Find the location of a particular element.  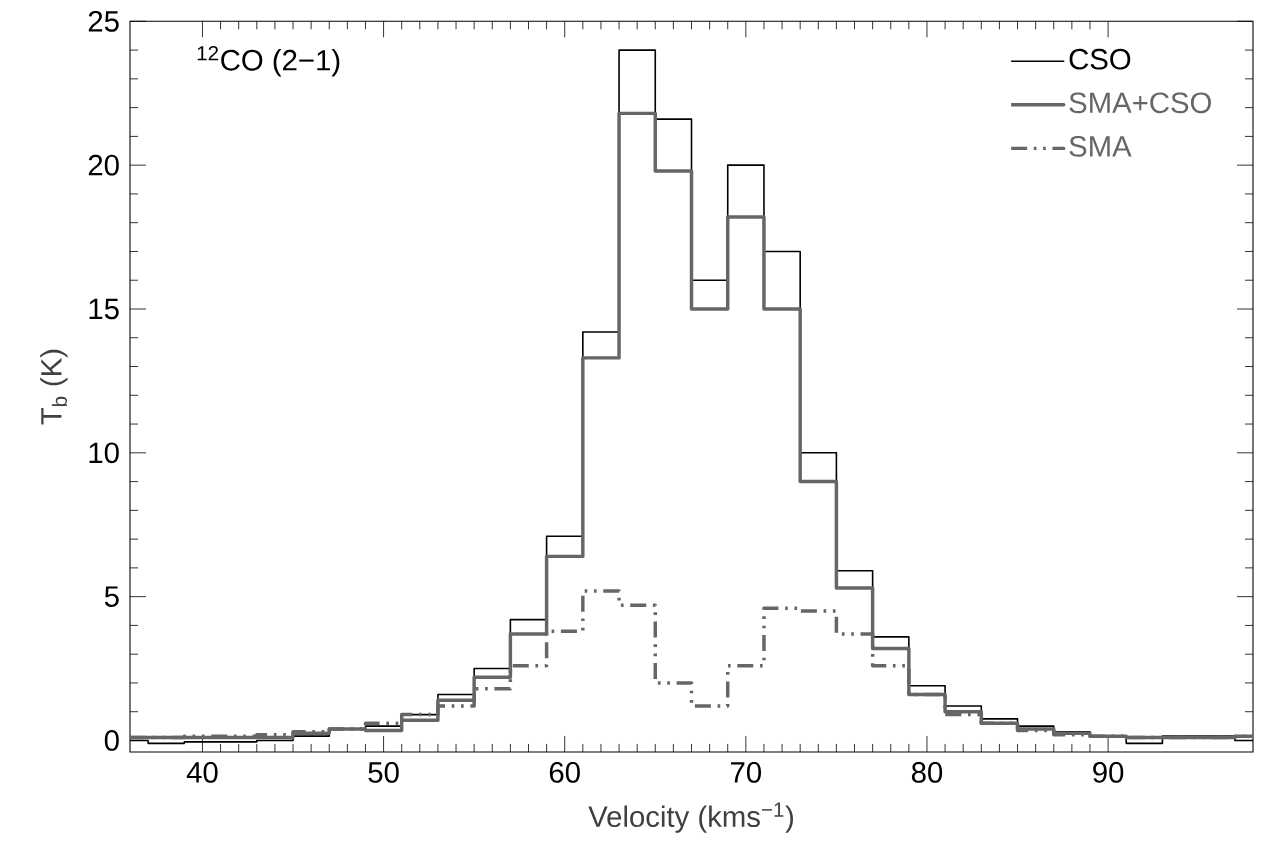

y-tick-label: 5 is located at coordinates (111, 596).